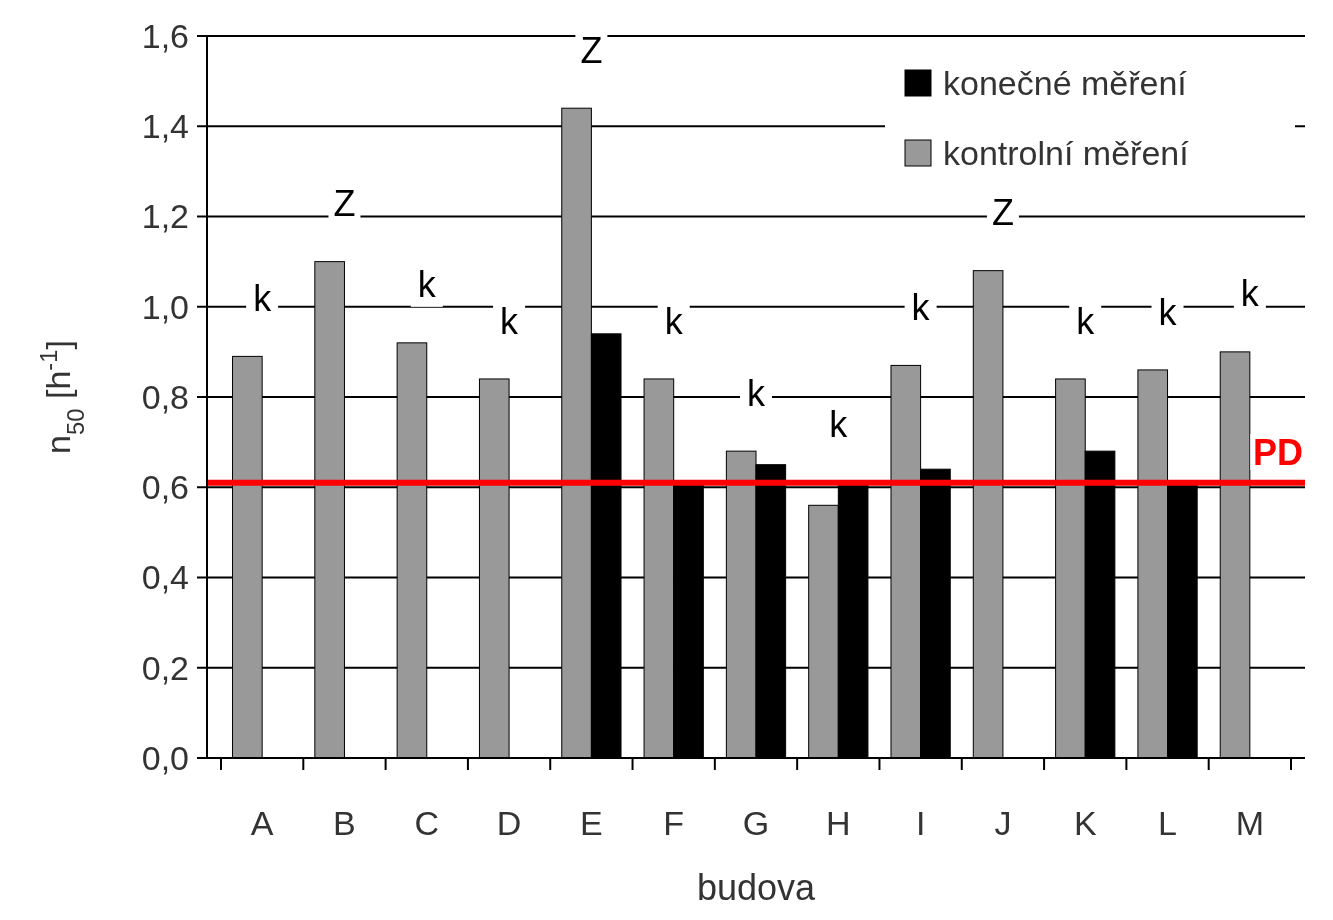 The width and height of the screenshot is (1333, 920). What do you see at coordinates (165, 35) in the screenshot?
I see `y-tick-label: 1,6` at bounding box center [165, 35].